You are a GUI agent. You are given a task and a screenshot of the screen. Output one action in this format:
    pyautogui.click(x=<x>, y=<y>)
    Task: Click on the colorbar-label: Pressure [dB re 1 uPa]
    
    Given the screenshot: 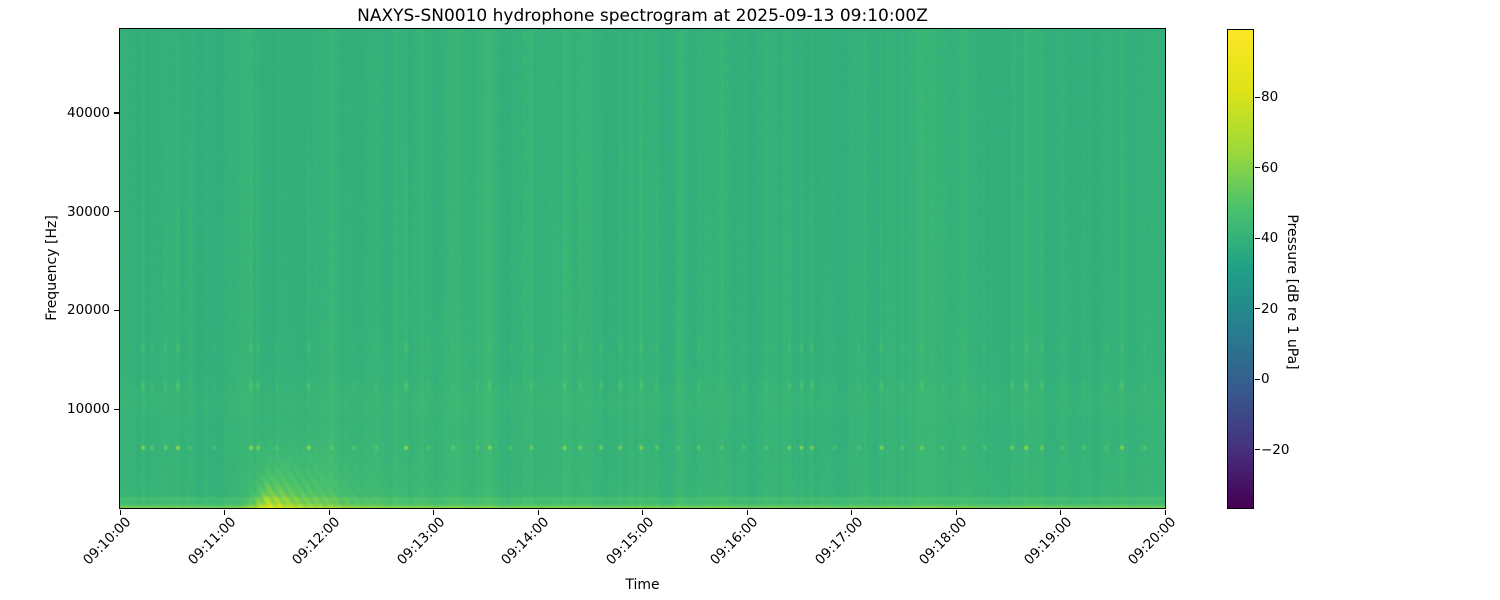 What is the action you would take?
    pyautogui.click(x=1292, y=292)
    